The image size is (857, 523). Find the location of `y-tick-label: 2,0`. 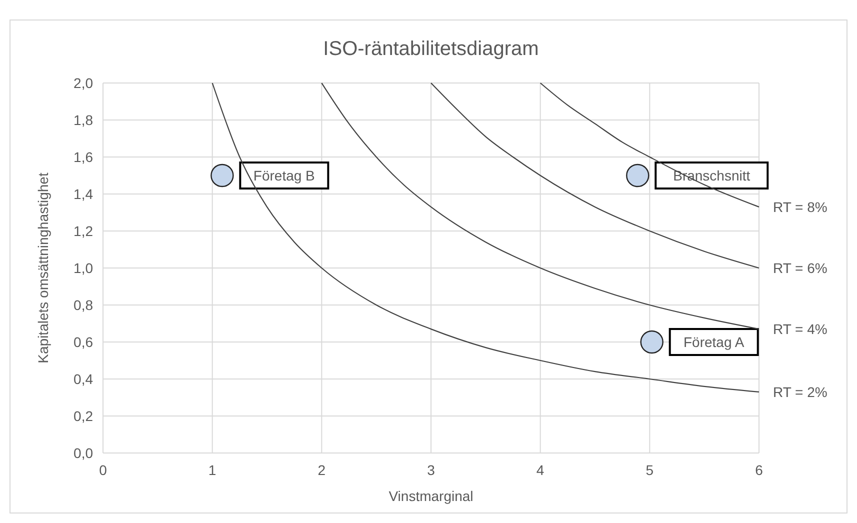

y-tick-label: 2,0 is located at coordinates (84, 83).